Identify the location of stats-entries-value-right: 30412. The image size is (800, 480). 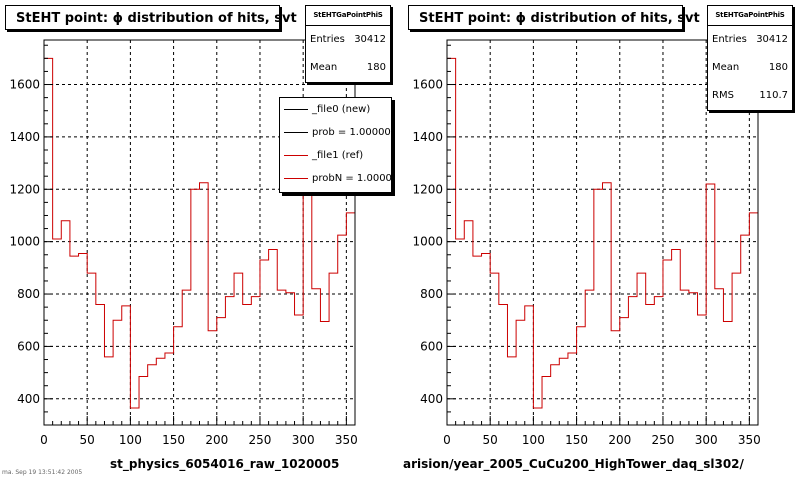
(772, 39).